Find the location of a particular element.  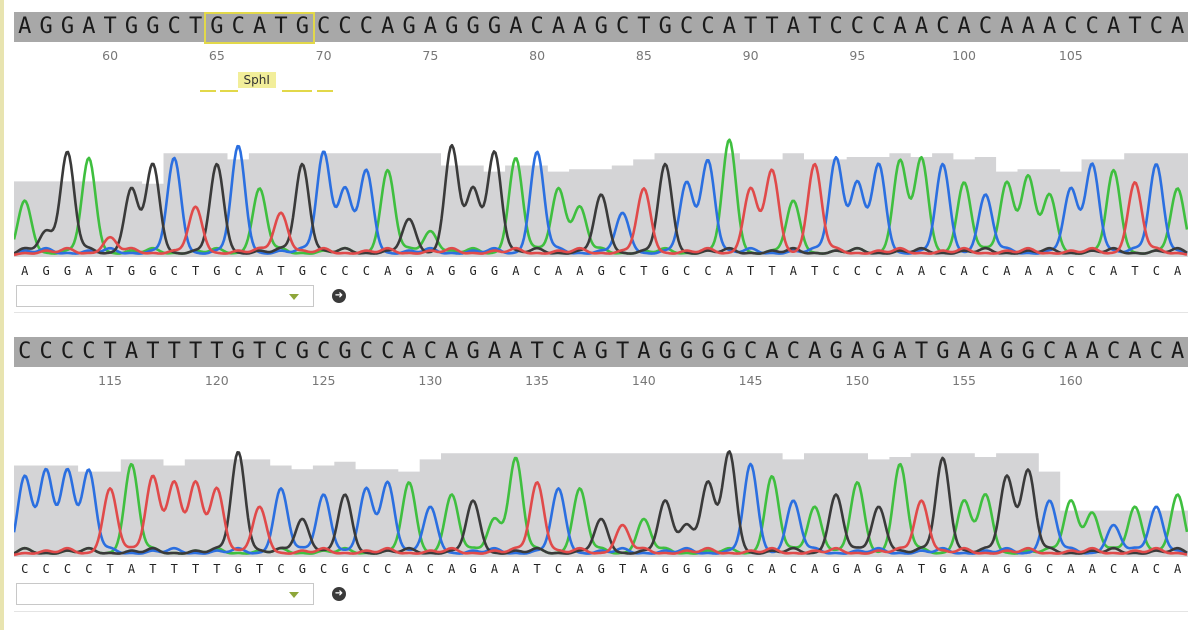

position-label: 105 is located at coordinates (1070, 55).